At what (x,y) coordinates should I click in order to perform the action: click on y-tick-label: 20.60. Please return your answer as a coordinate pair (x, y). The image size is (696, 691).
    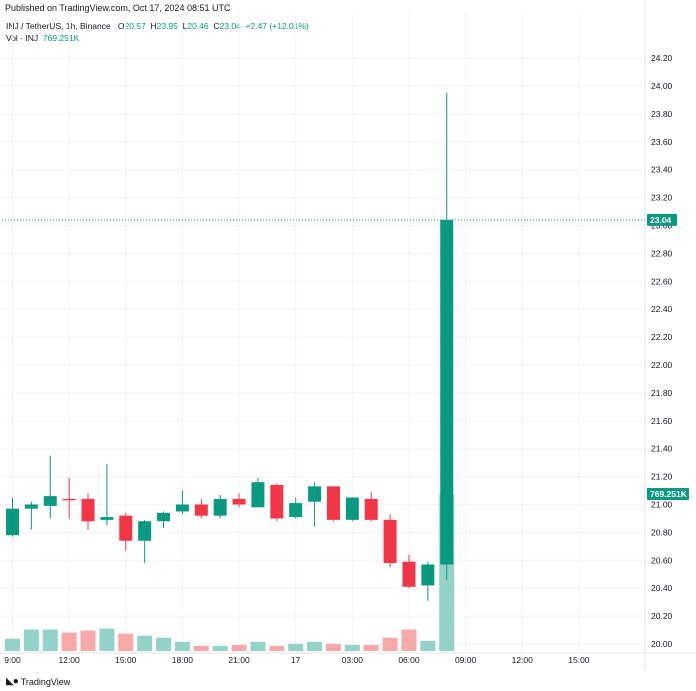
    Looking at the image, I should click on (662, 560).